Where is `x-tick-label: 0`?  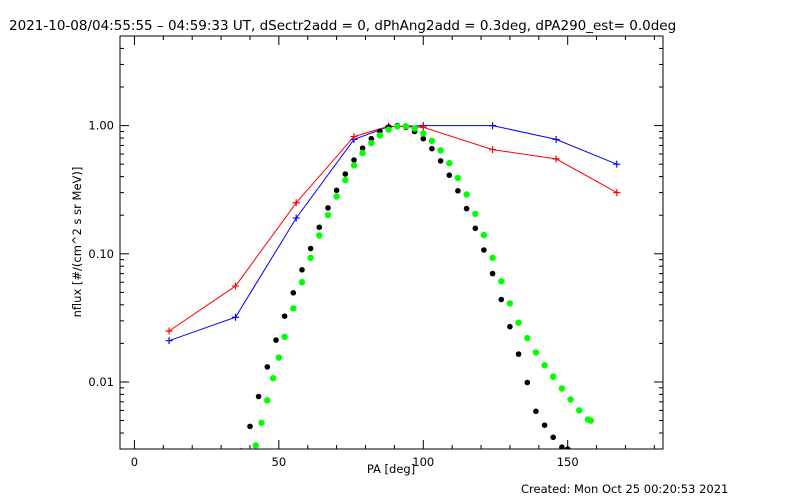 x-tick-label: 0 is located at coordinates (134, 462).